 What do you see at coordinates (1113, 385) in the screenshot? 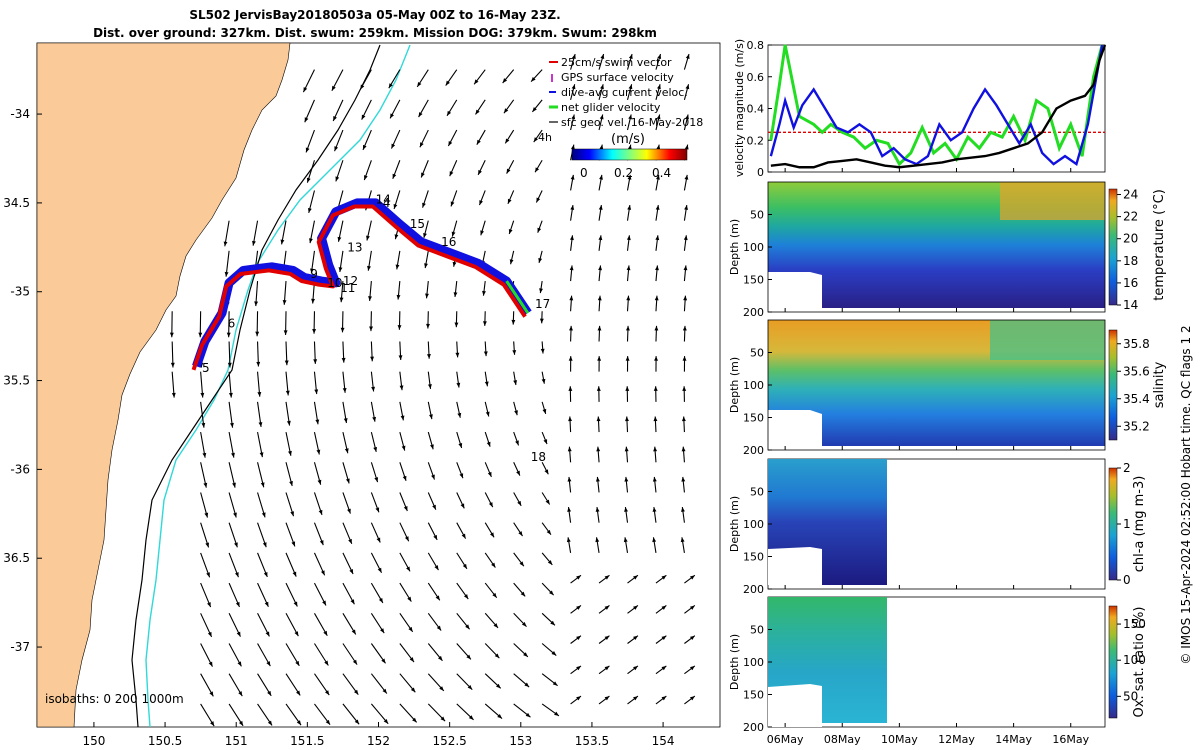
I see `salinity-colorbar` at bounding box center [1113, 385].